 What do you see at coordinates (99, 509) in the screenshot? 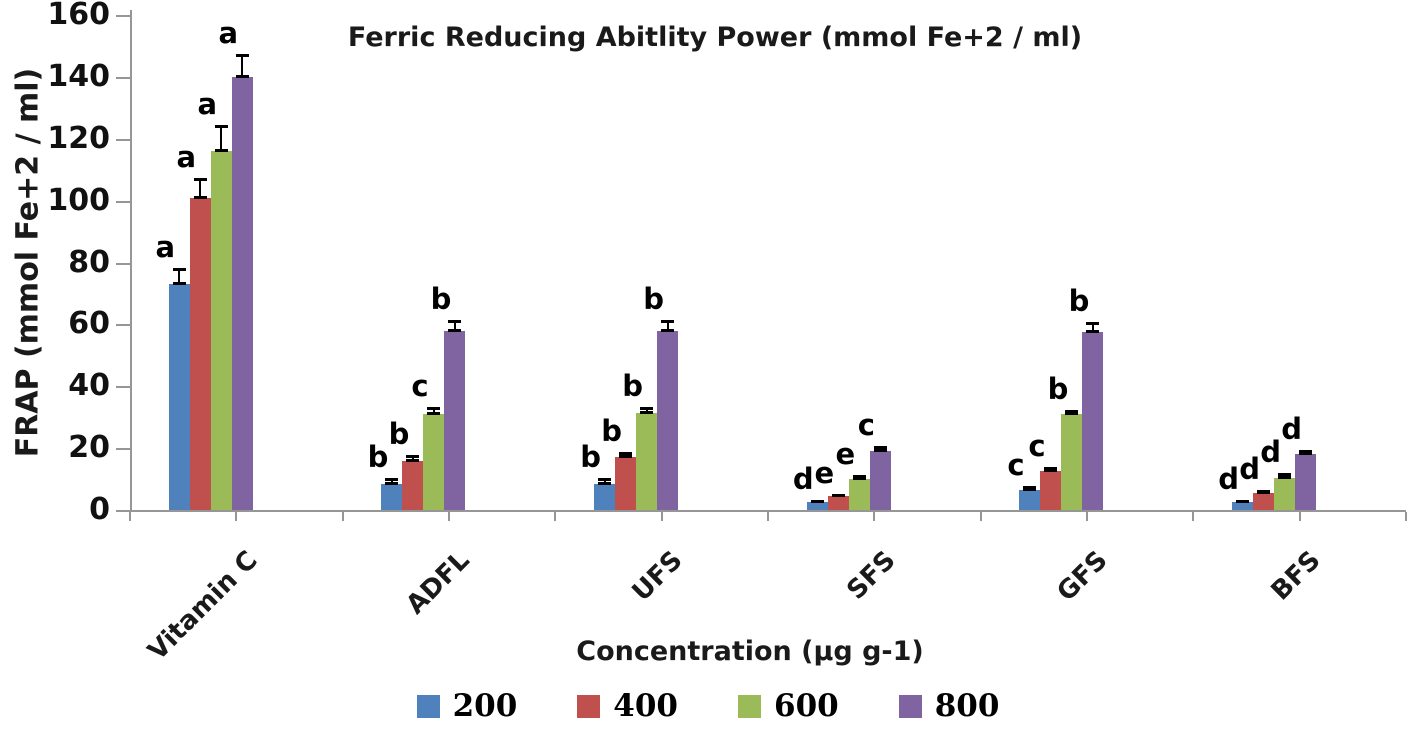
I see `y-tick-label: 0` at bounding box center [99, 509].